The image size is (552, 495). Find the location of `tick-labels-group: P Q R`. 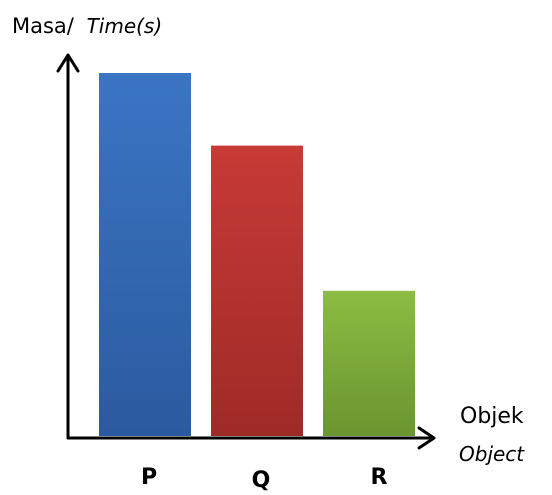

tick-labels-group: P Q R is located at coordinates (264, 479).